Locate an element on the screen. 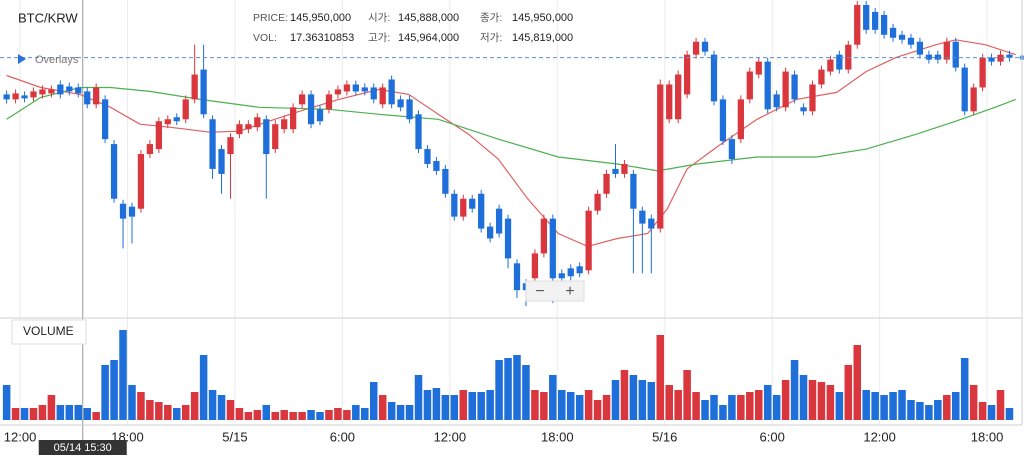 The image size is (1024, 460). x-tick-label: 5/16 is located at coordinates (664, 436).